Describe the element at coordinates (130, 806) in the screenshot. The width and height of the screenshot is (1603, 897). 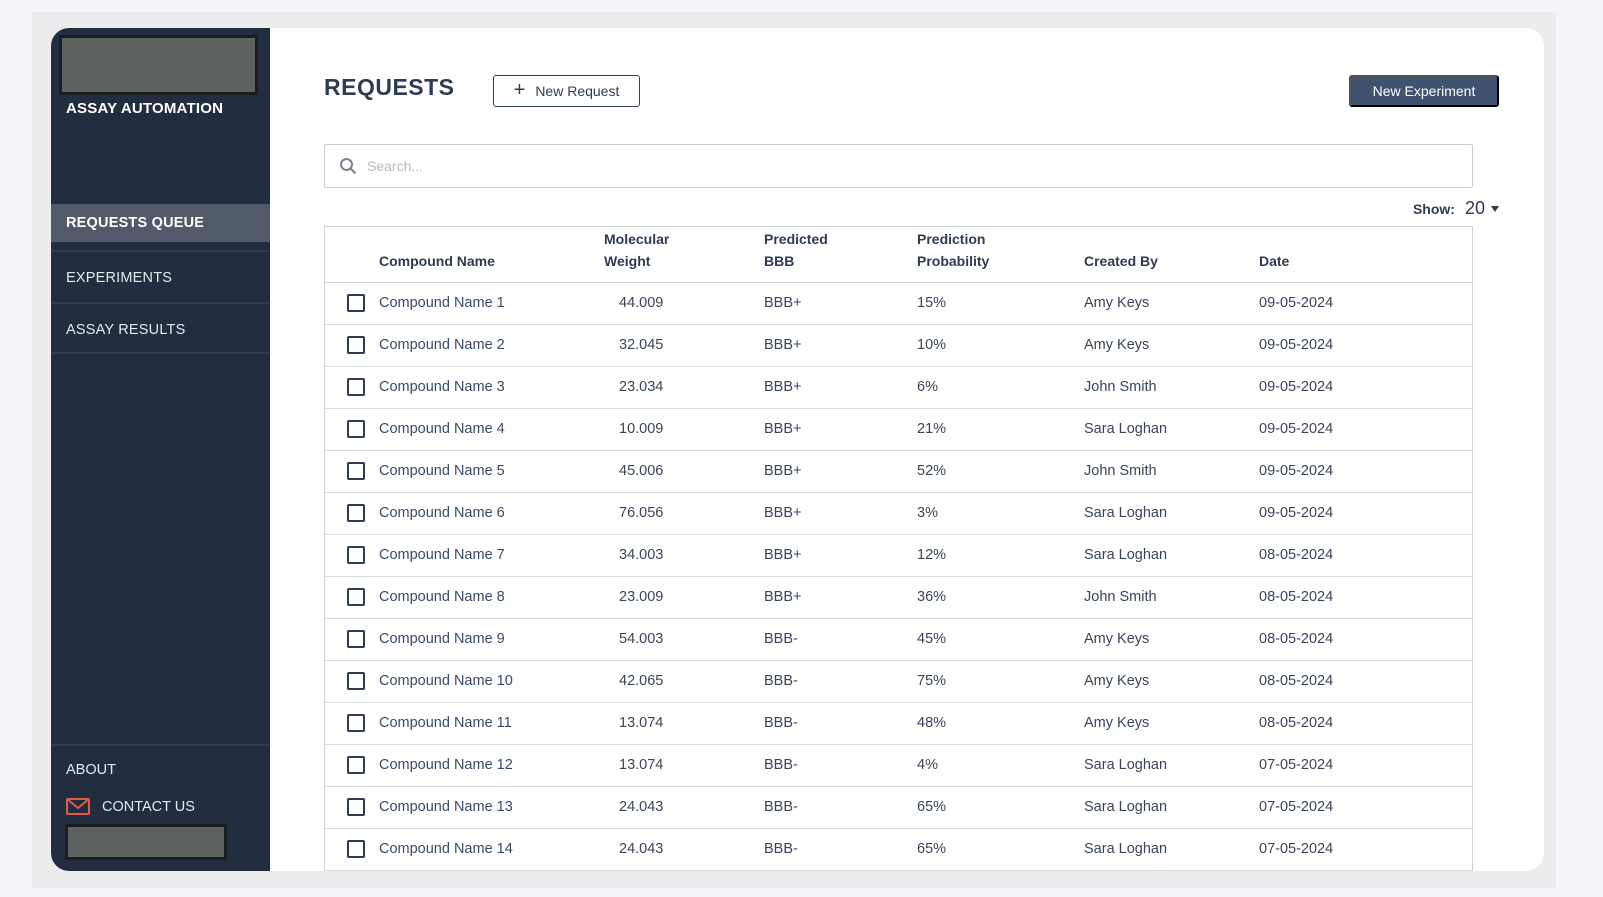
I see `contact-us-link: CONTACT US` at that location.